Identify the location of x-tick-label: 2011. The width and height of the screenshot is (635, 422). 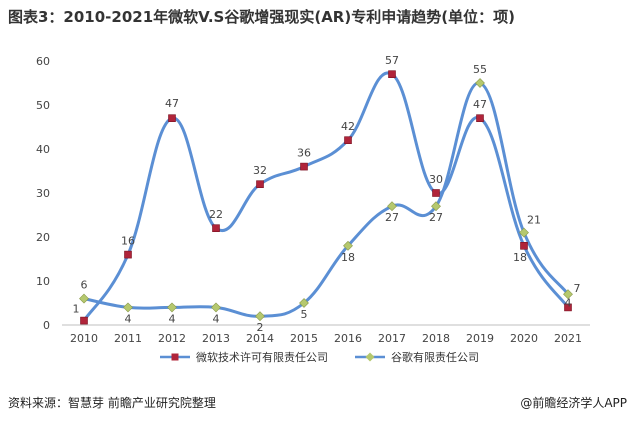
(128, 338).